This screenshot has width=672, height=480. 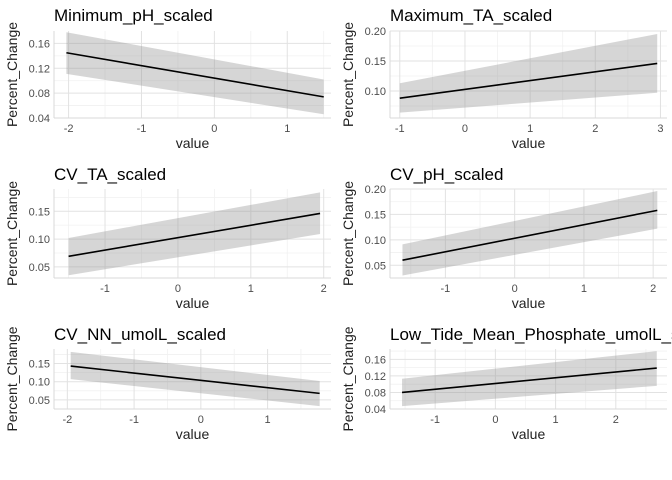 What do you see at coordinates (133, 15) in the screenshot?
I see `panel-title: Minimum_pH_scaled` at bounding box center [133, 15].